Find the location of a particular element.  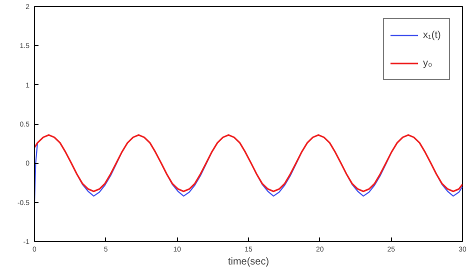

x-axis-title: time(sec) is located at coordinates (249, 262).